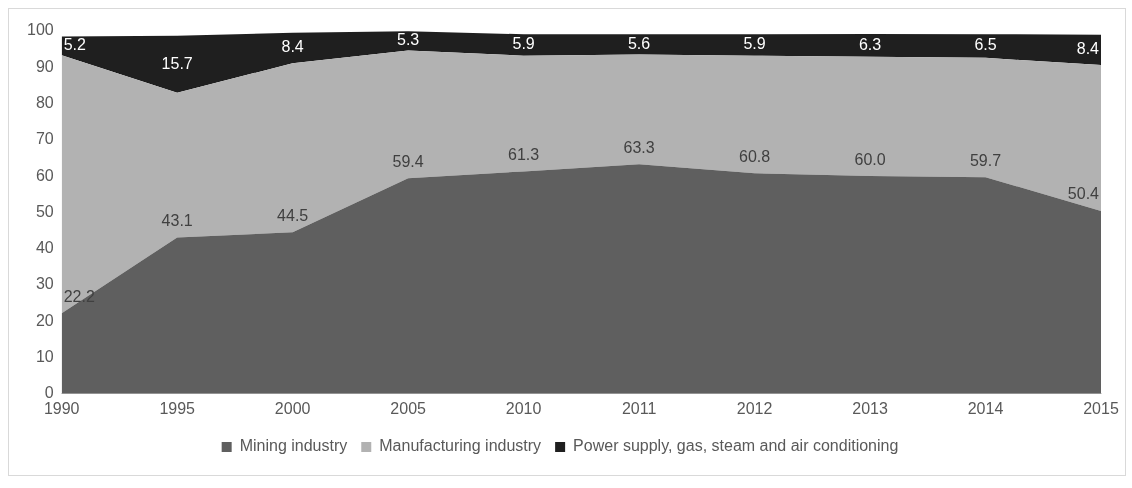  What do you see at coordinates (870, 44) in the screenshot?
I see `data-label: 6.3` at bounding box center [870, 44].